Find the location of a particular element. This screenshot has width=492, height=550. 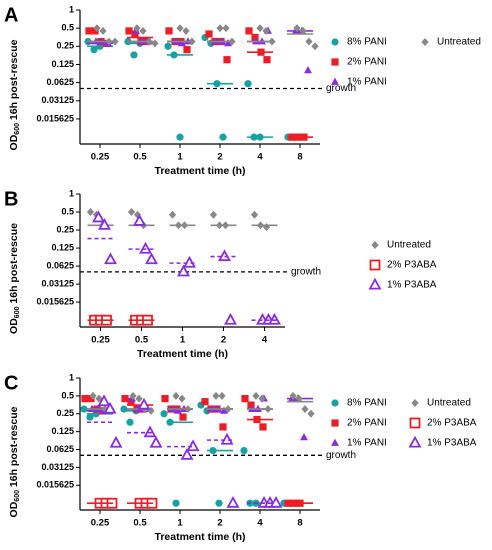

legend-label: 1% P3ABA is located at coordinates (412, 285).